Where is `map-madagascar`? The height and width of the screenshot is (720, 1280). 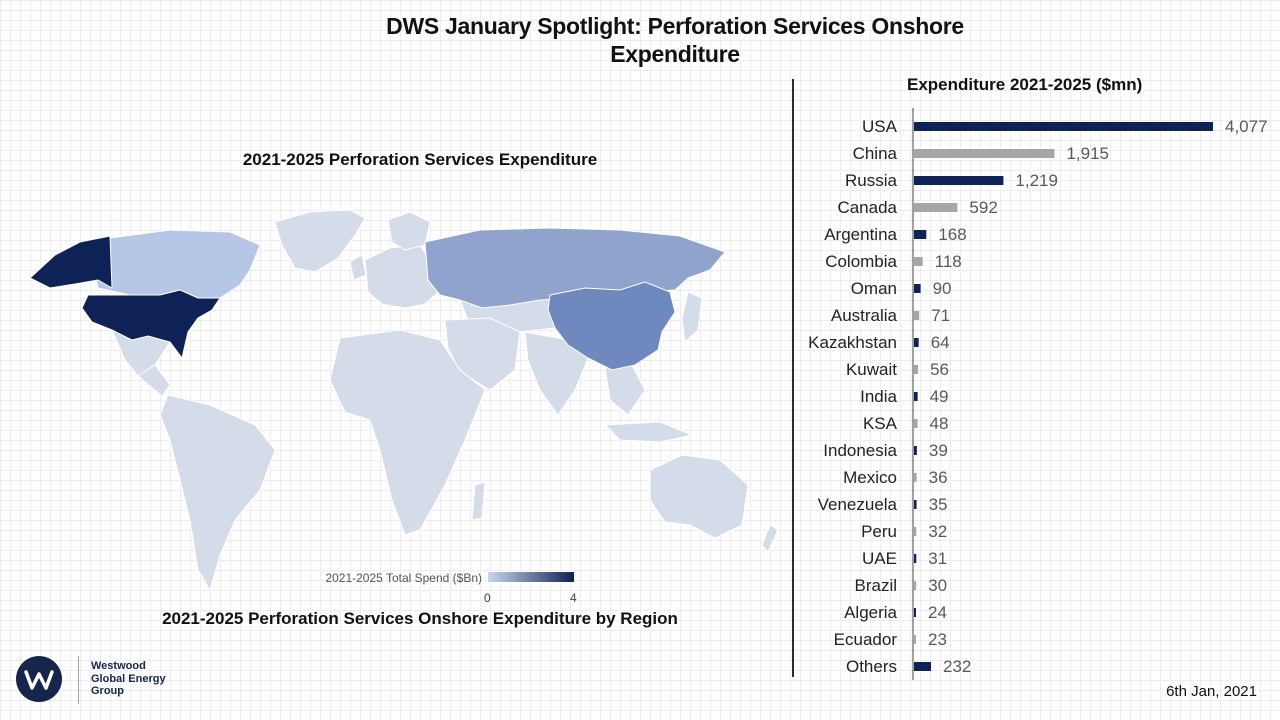 map-madagascar is located at coordinates (478, 501).